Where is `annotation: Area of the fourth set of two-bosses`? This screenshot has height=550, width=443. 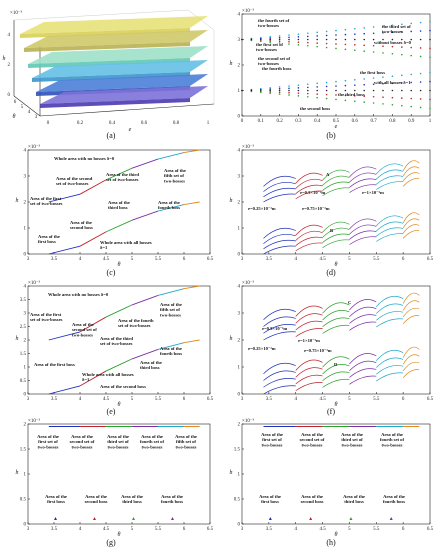
annotation: Area of the fourth set of two-bosses is located at coordinates (392, 439).